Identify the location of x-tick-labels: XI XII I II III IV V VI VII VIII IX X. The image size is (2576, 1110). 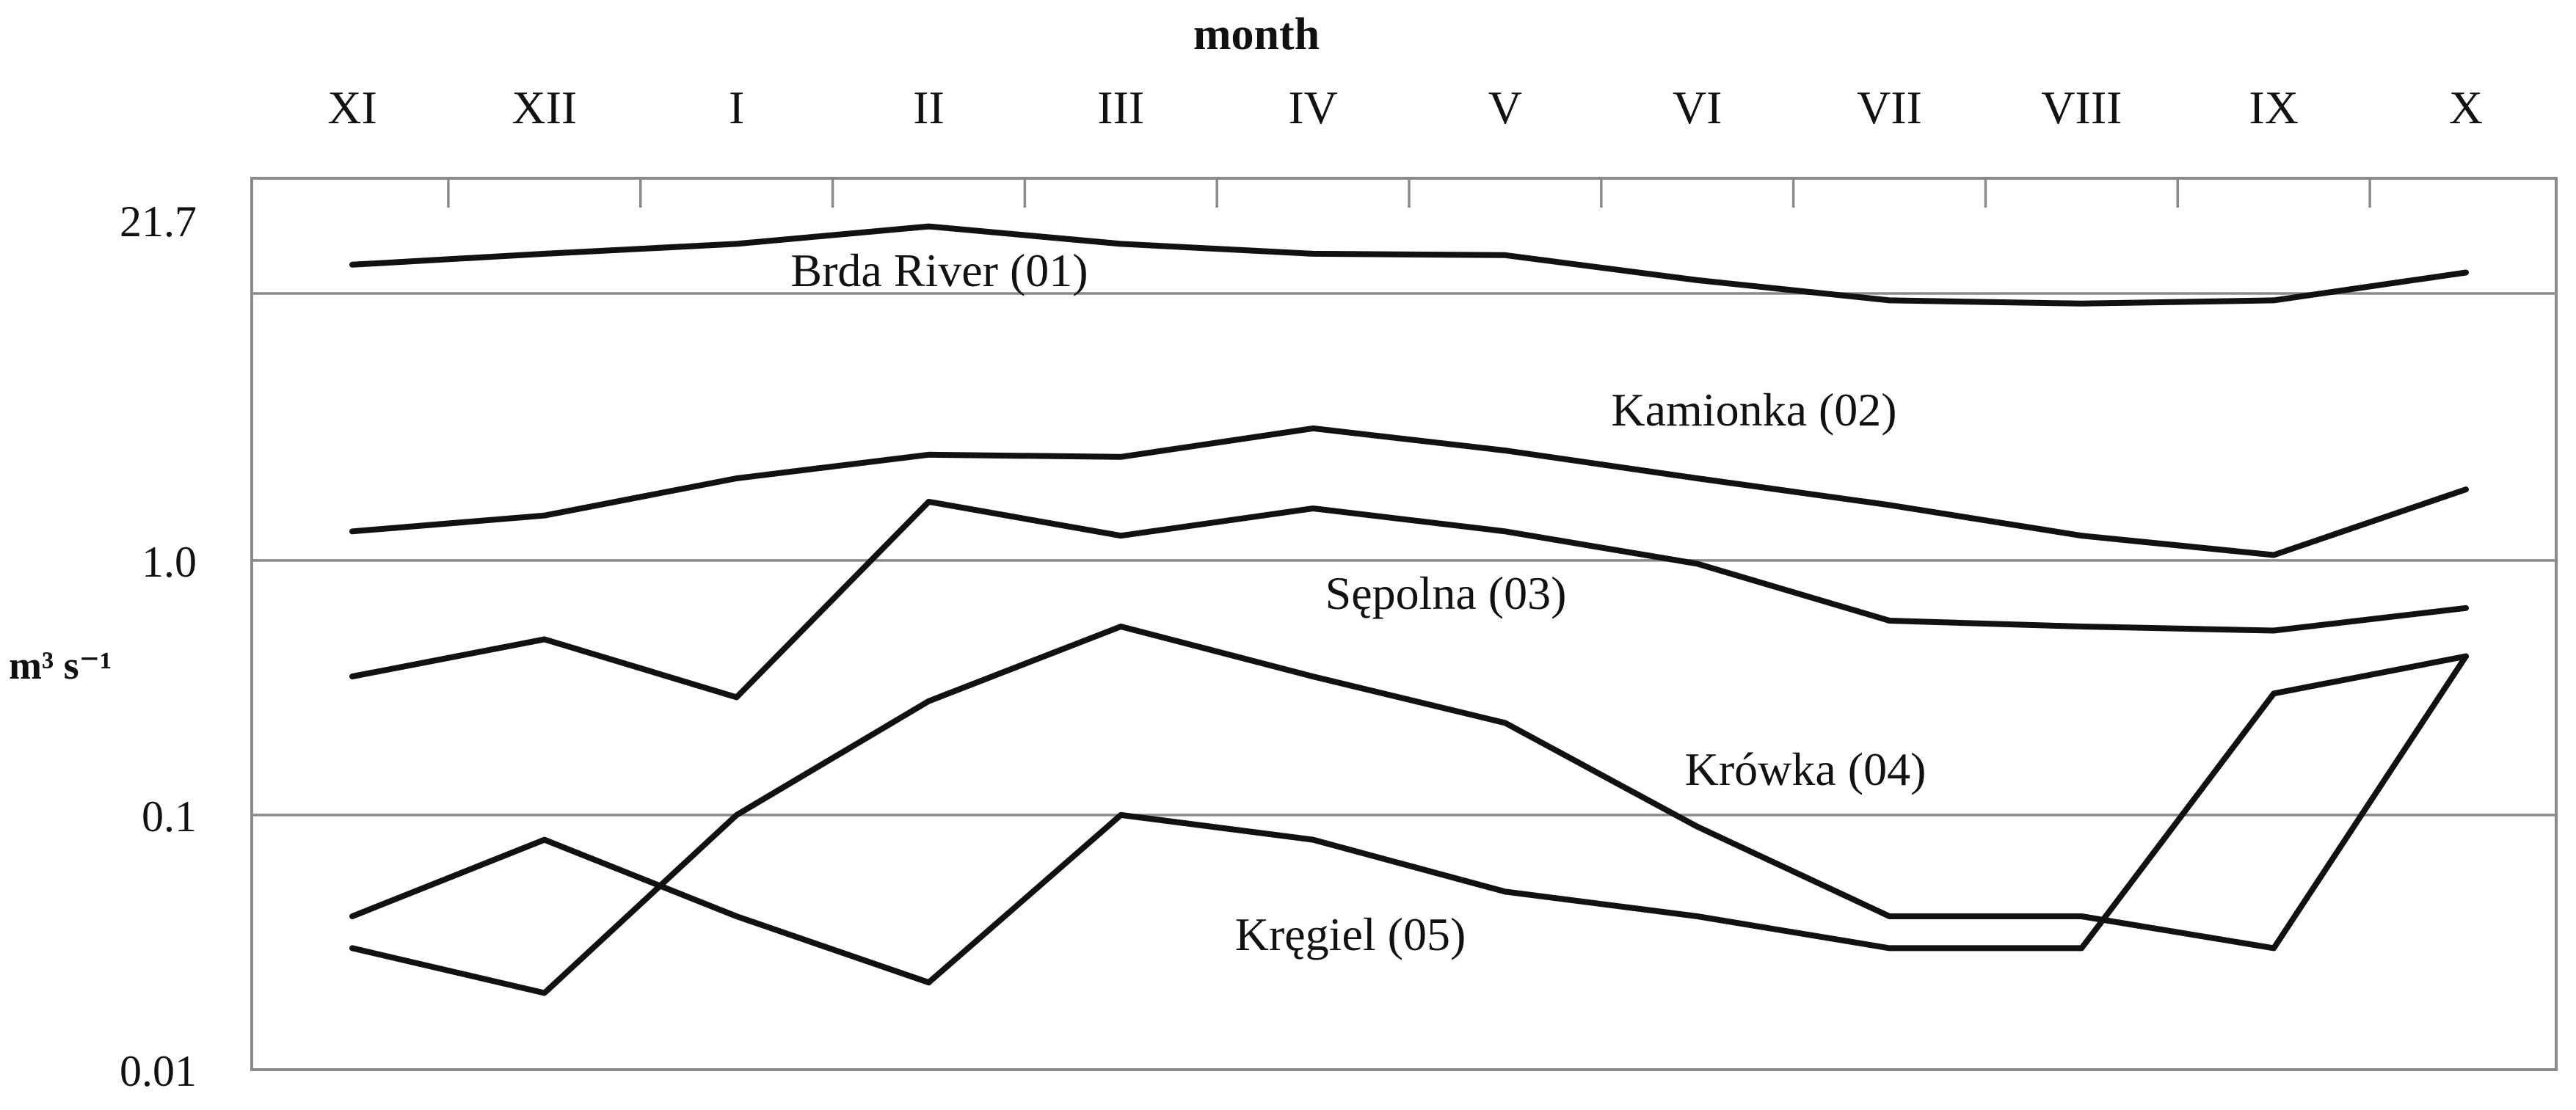
(1405, 107).